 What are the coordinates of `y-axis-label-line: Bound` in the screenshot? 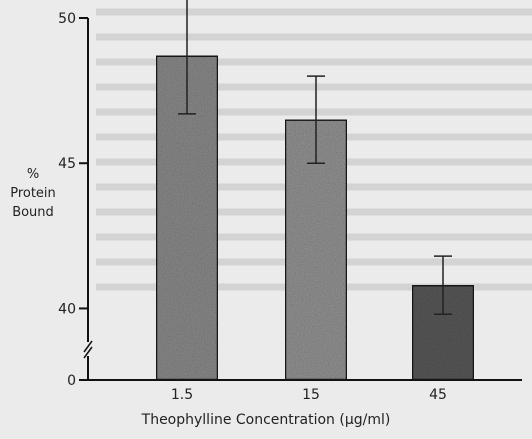 It's located at (33, 212).